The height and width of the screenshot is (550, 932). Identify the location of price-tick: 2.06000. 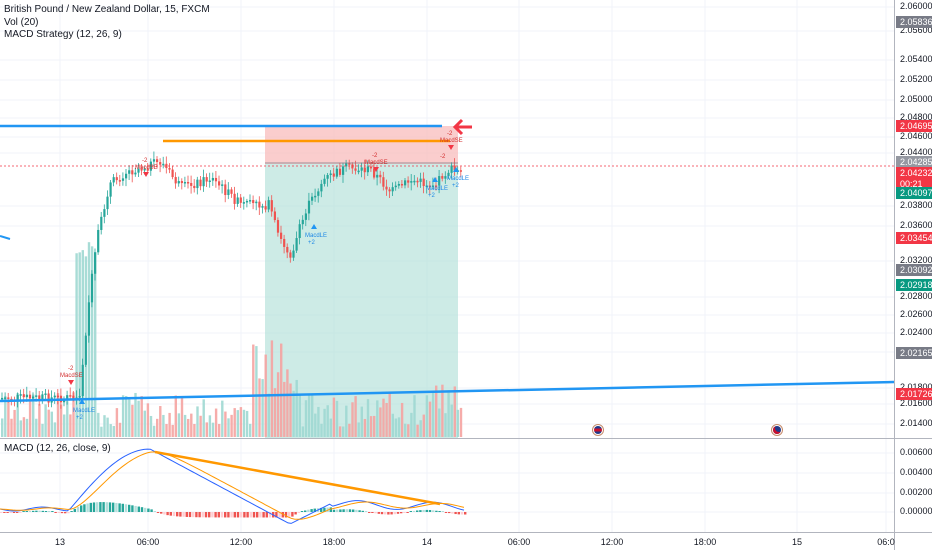
(916, 6).